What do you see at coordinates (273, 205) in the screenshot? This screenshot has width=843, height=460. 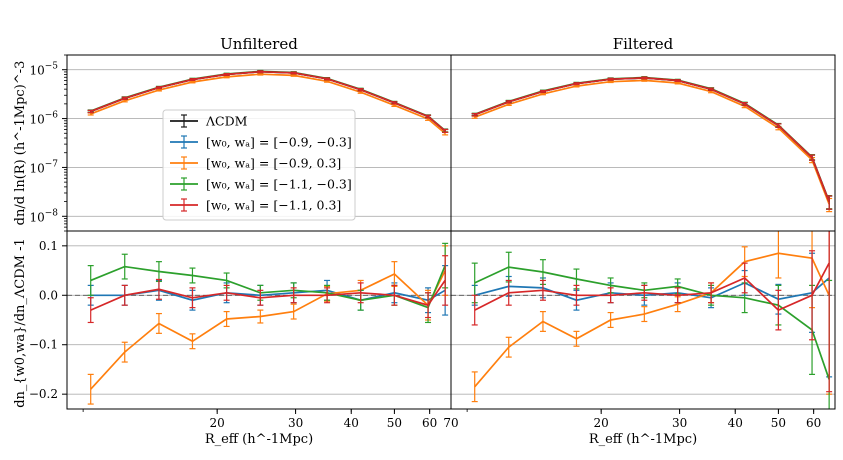 I see `legend-label: [w₀, wₐ] = [−1.1, 0.3]` at bounding box center [273, 205].